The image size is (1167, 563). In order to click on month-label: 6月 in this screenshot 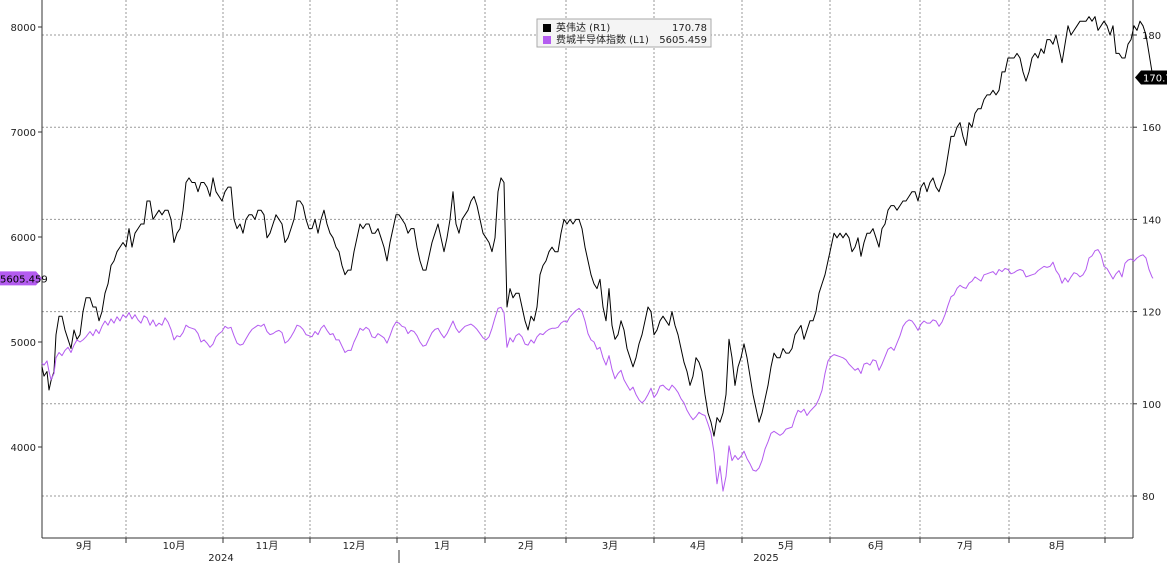, I will do `click(876, 546)`.